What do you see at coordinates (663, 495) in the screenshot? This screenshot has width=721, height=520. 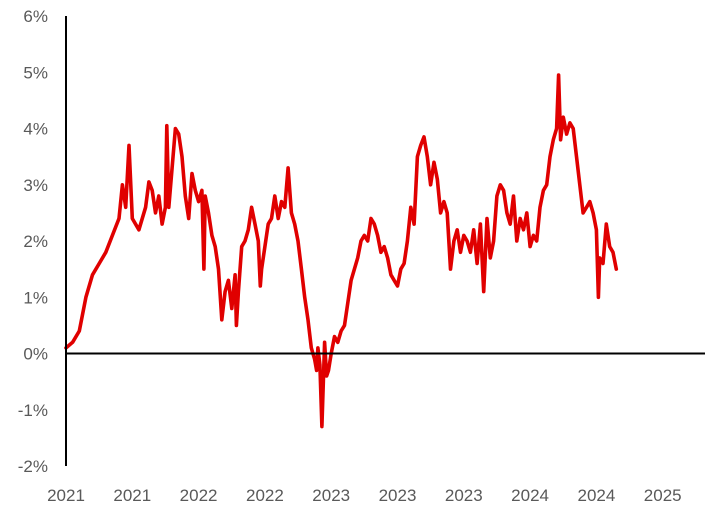 I see `x-tick-label: 2025` at bounding box center [663, 495].